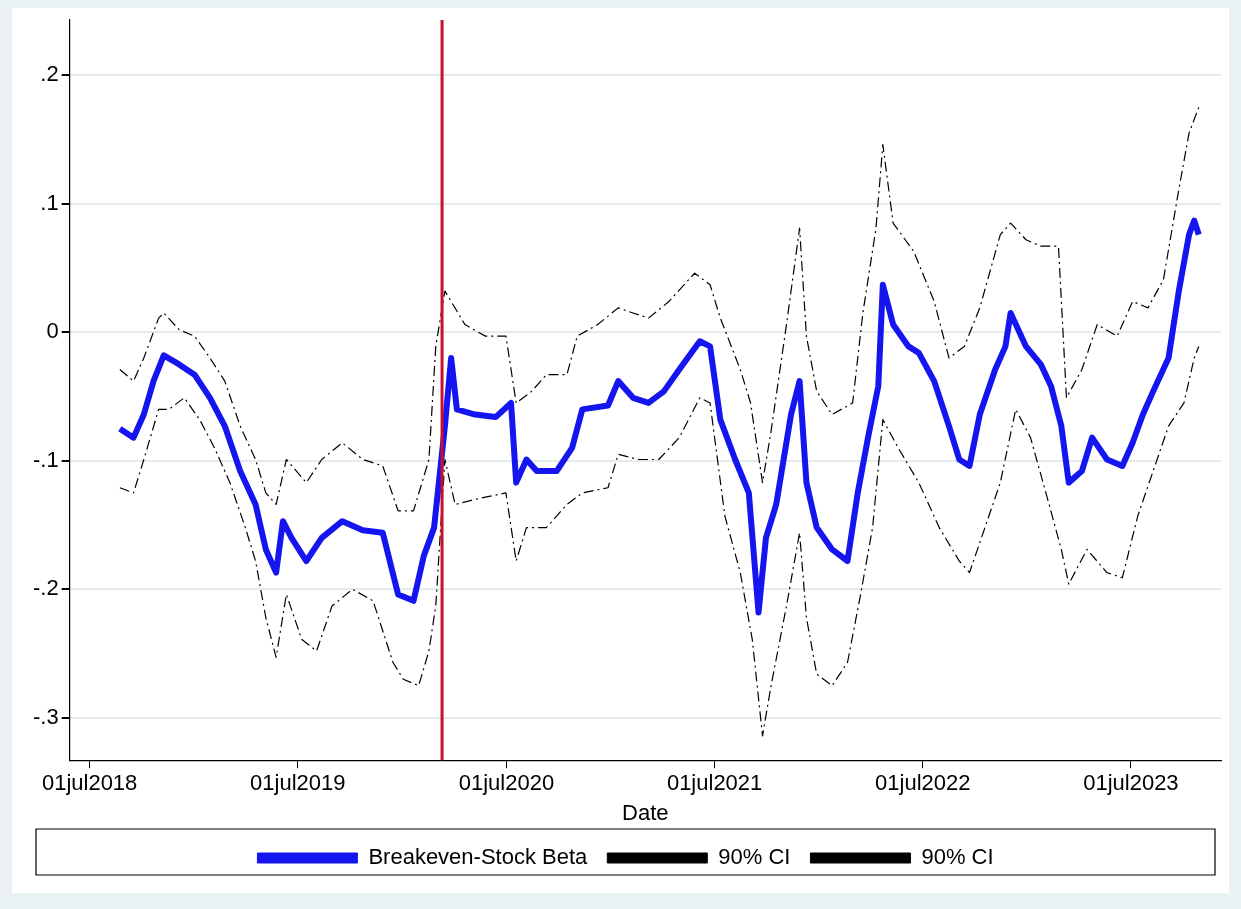 This screenshot has width=1241, height=909. I want to click on x-axis-title: Date, so click(645, 812).